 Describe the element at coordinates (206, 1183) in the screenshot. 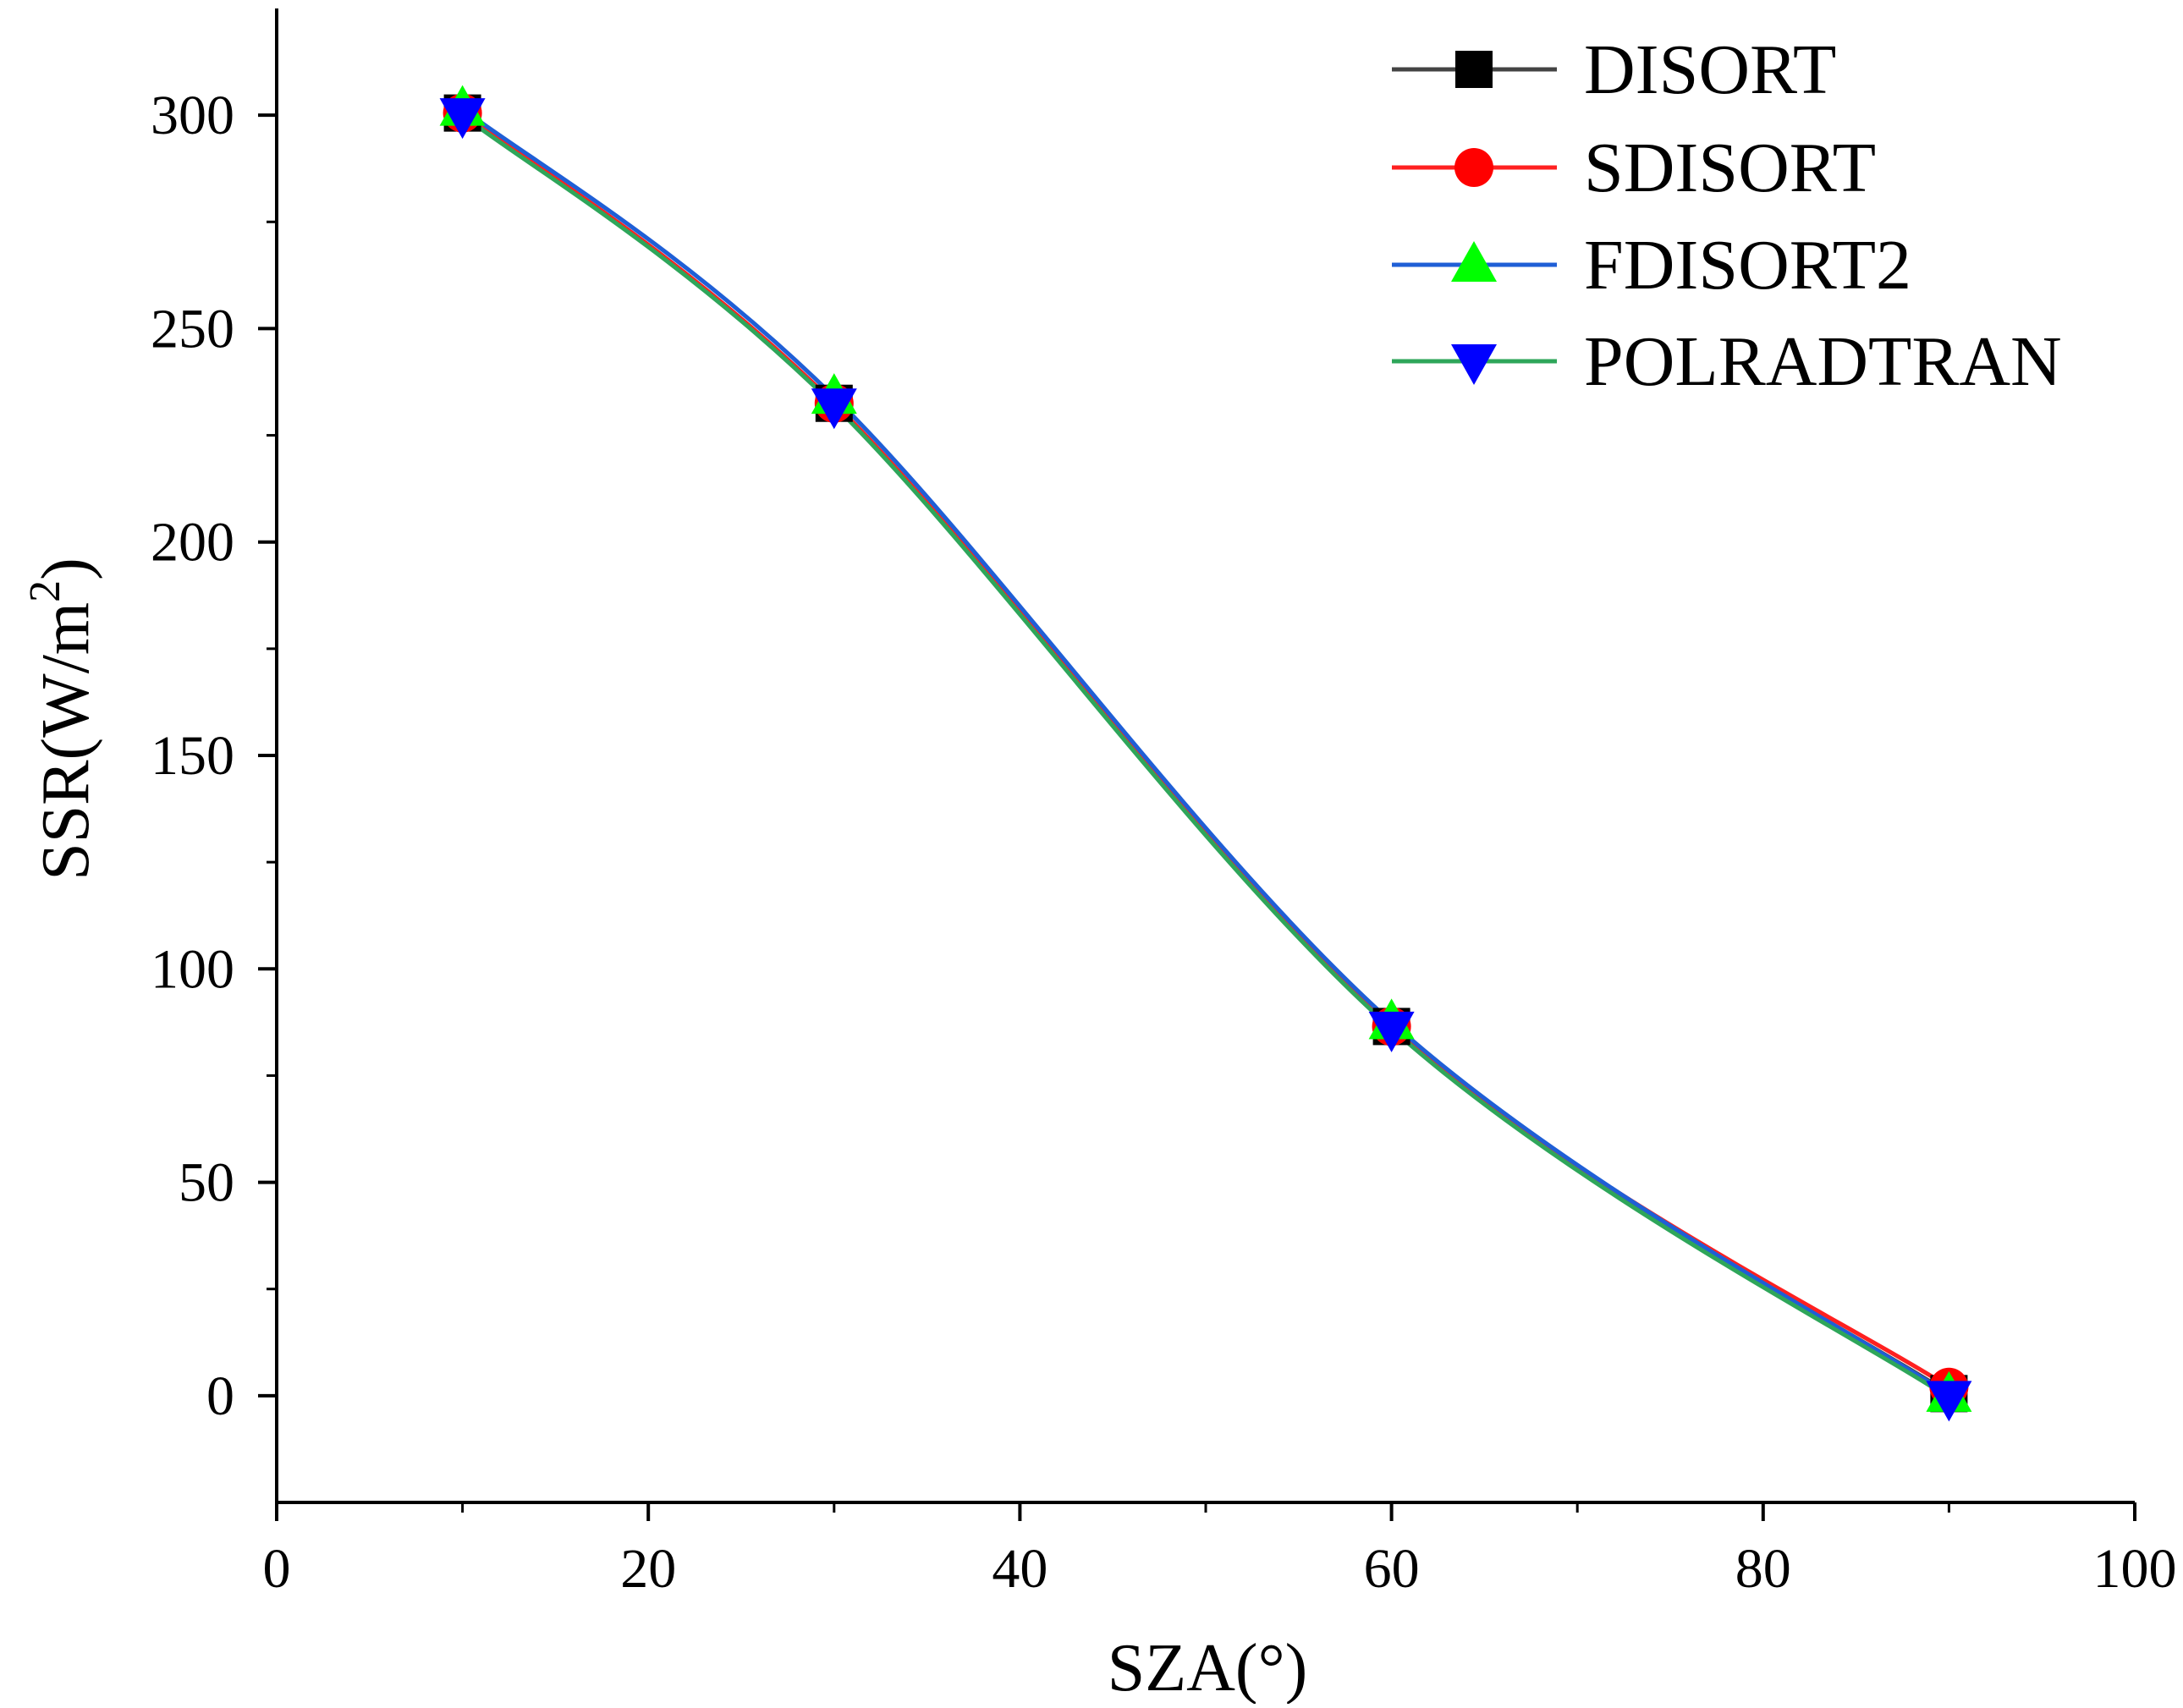

I see `y-tick-label: 50` at that location.